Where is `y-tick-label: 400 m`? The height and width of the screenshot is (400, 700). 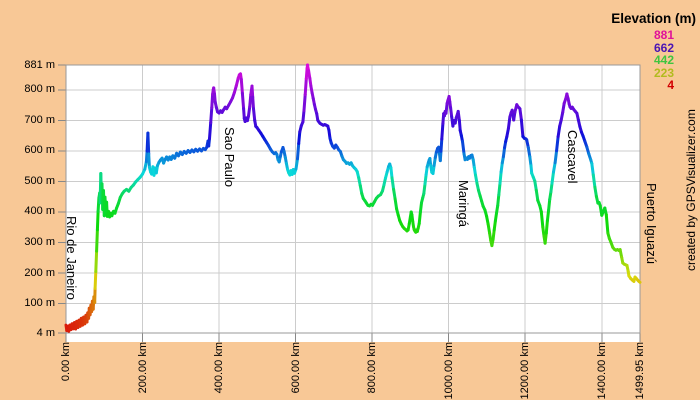 y-tick-label: 400 m is located at coordinates (39, 211).